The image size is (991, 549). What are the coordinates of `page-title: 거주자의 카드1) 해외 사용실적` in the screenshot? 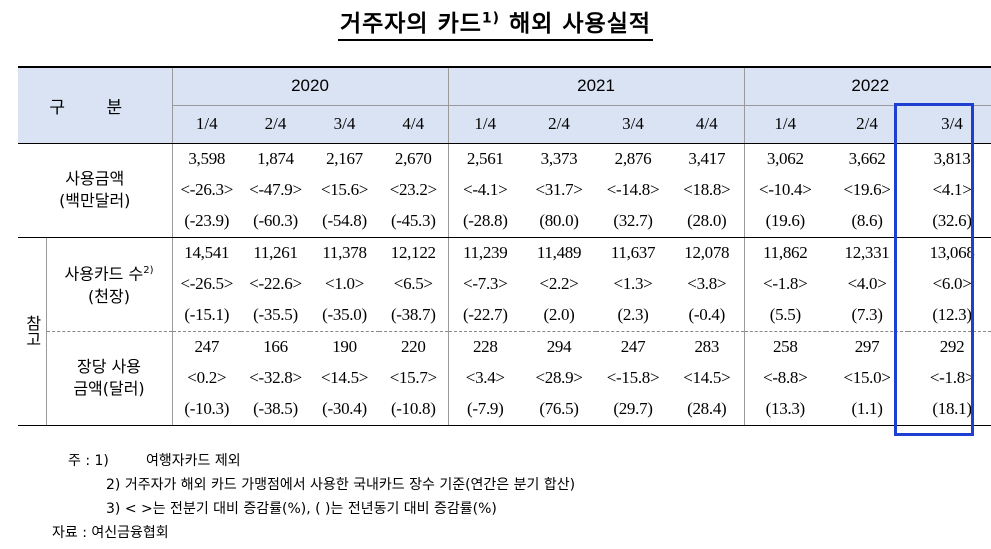 It's located at (495, 22).